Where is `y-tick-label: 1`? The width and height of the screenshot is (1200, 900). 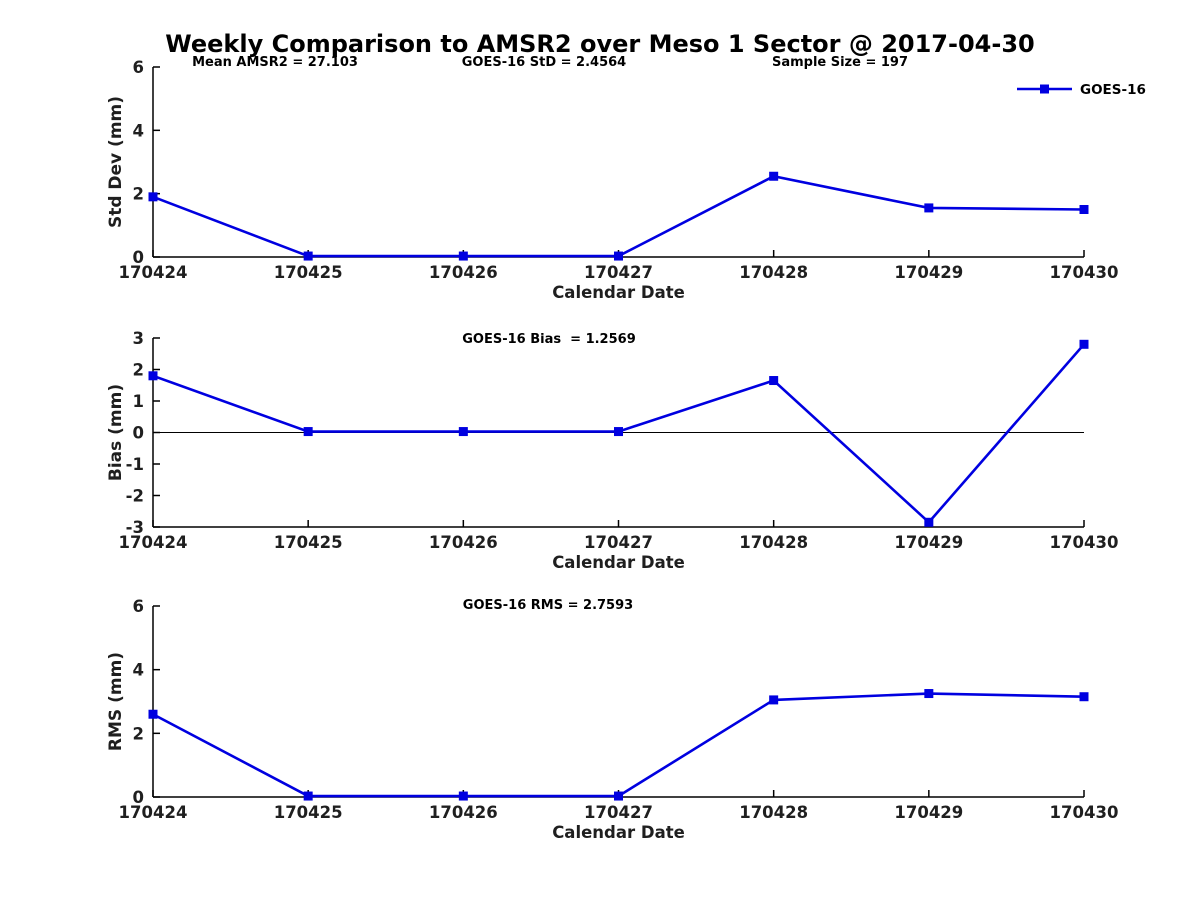 y-tick-label: 1 is located at coordinates (138, 401).